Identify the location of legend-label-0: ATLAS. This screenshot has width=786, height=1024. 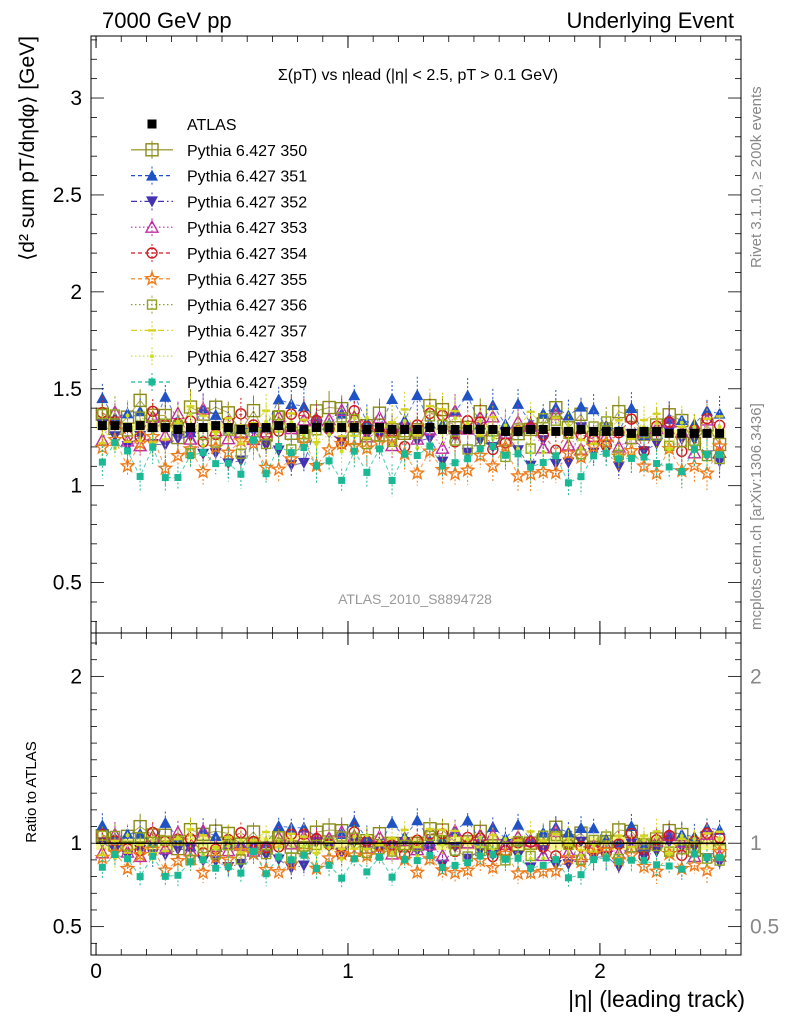
(212, 125).